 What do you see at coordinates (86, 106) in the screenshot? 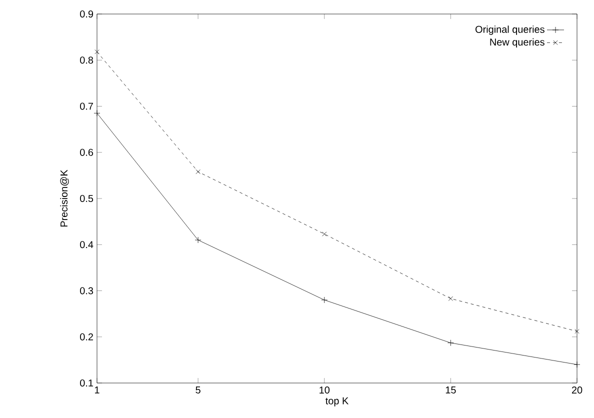
I see `y-tick-label: 0.7` at bounding box center [86, 106].